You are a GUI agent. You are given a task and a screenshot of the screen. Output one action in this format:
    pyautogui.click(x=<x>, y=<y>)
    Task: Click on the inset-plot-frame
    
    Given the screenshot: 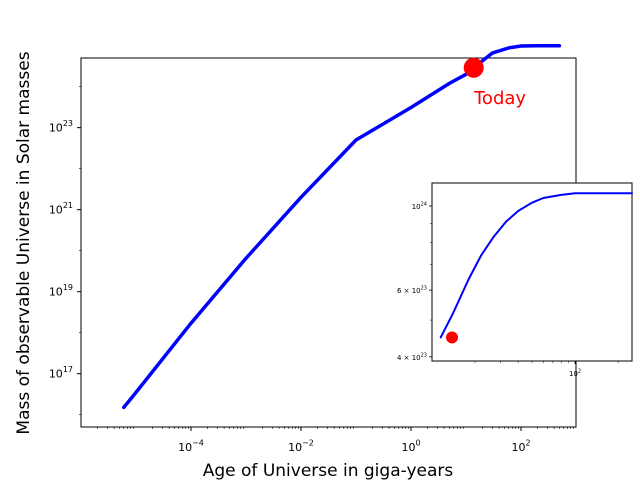 What is the action you would take?
    pyautogui.click(x=532, y=272)
    